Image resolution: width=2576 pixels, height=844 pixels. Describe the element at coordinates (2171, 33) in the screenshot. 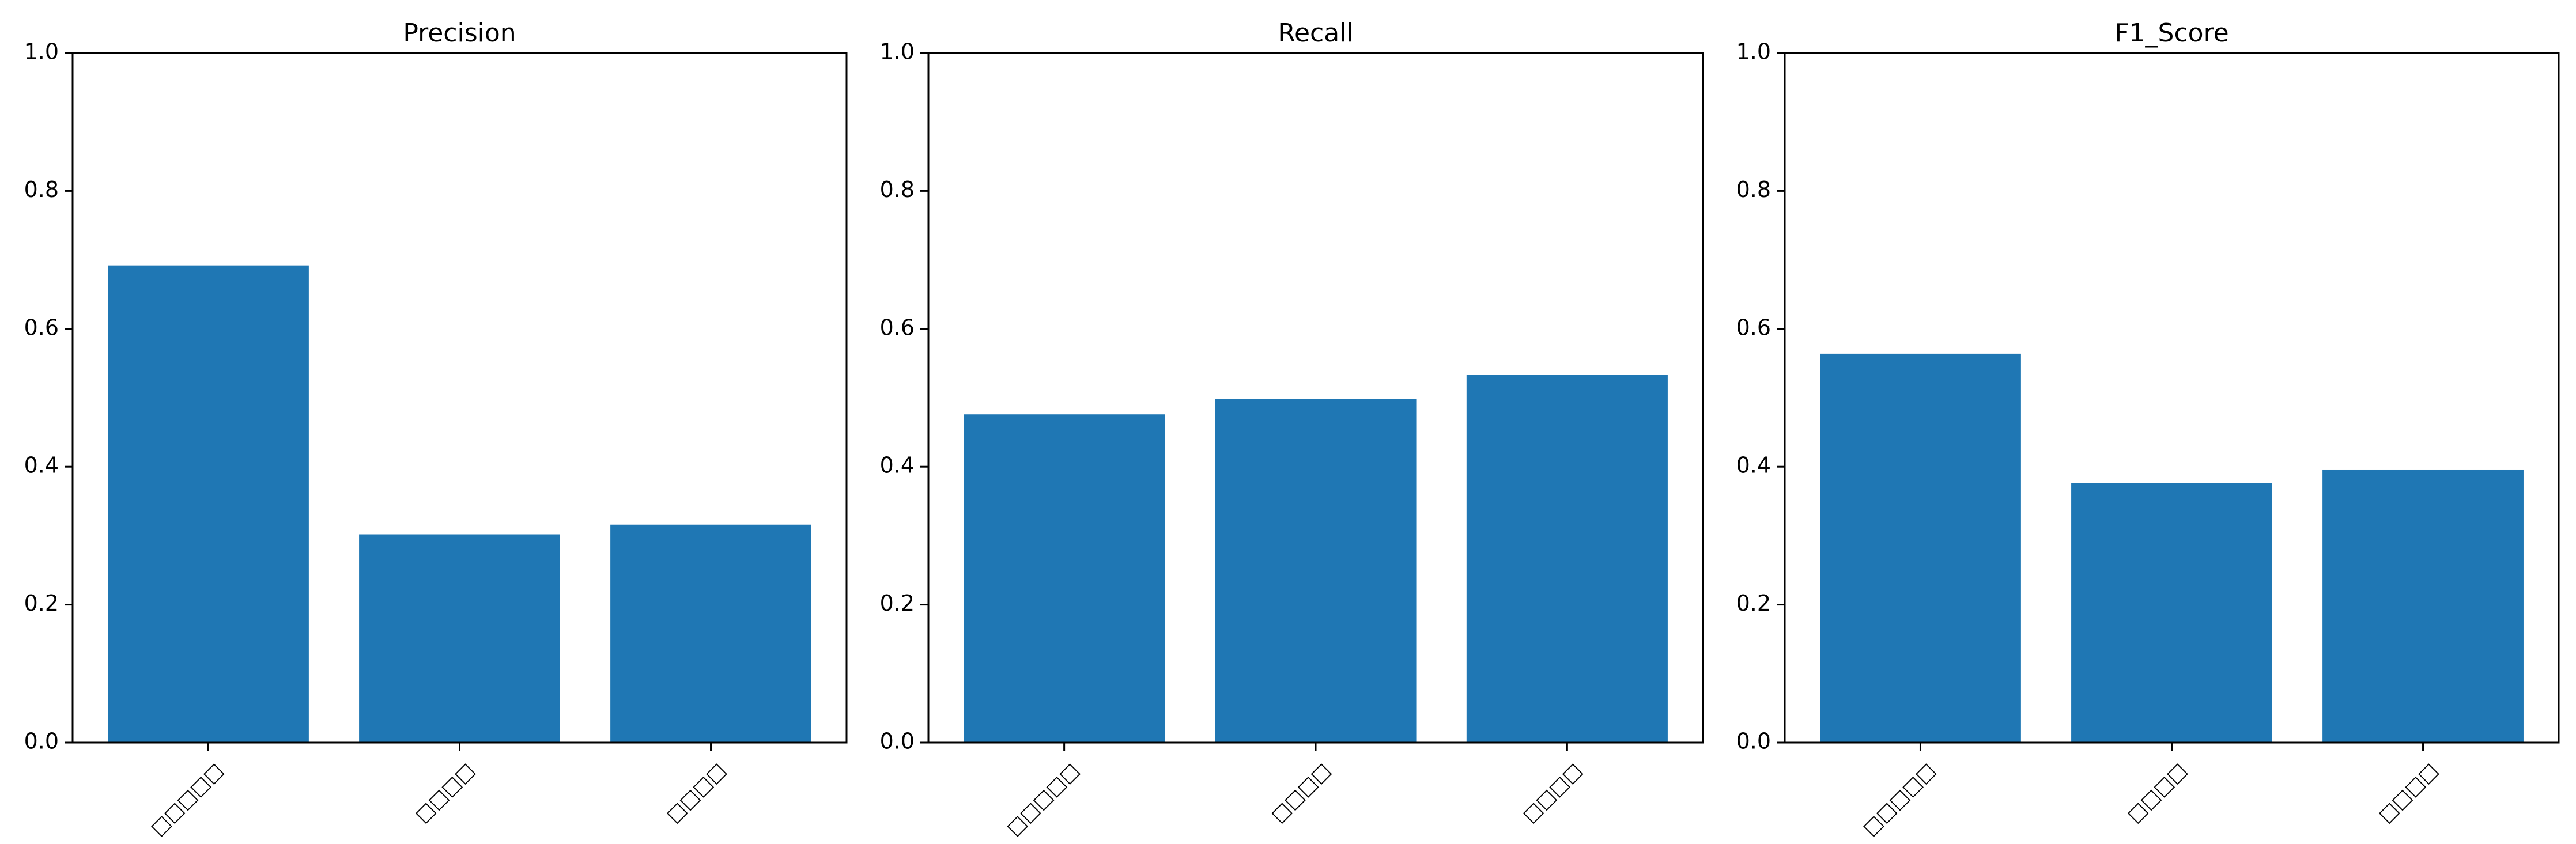

I see `chart-title: F1_Score` at that location.